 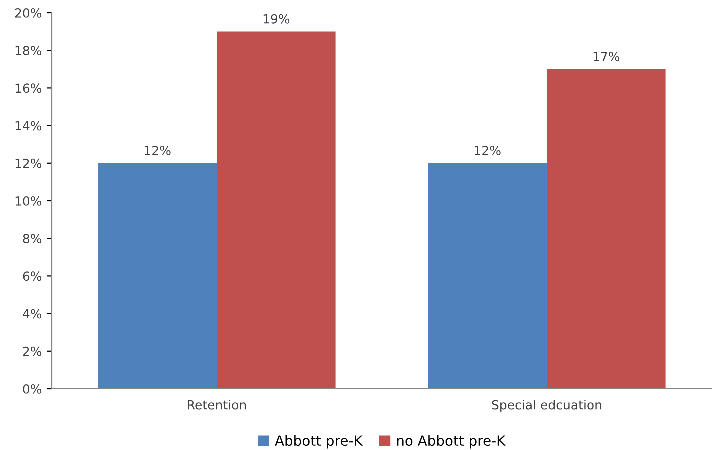 I want to click on y-tick-label: 2%, so click(x=32, y=351).